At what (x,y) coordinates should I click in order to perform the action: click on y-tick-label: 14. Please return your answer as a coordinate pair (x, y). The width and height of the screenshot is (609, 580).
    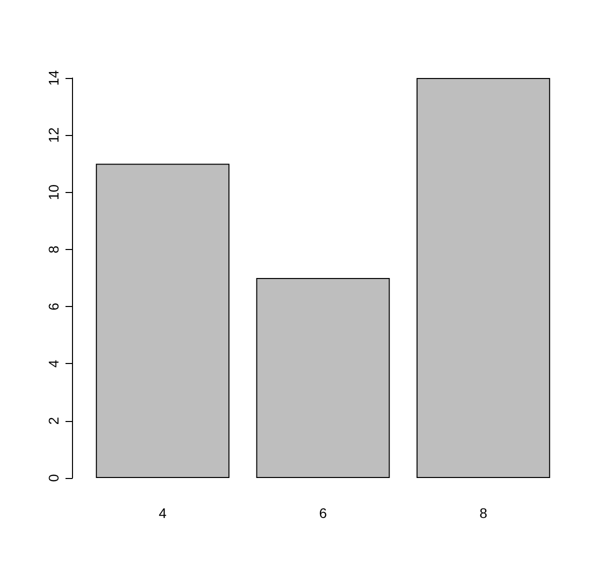
    Looking at the image, I should click on (54, 78).